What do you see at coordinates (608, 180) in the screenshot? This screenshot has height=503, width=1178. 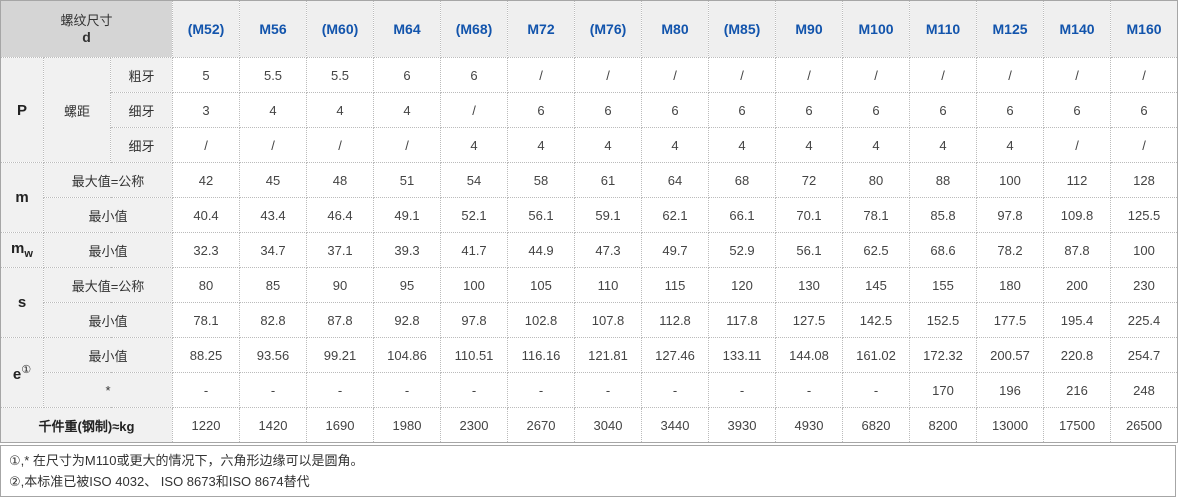 I see `table-cell: 61` at bounding box center [608, 180].